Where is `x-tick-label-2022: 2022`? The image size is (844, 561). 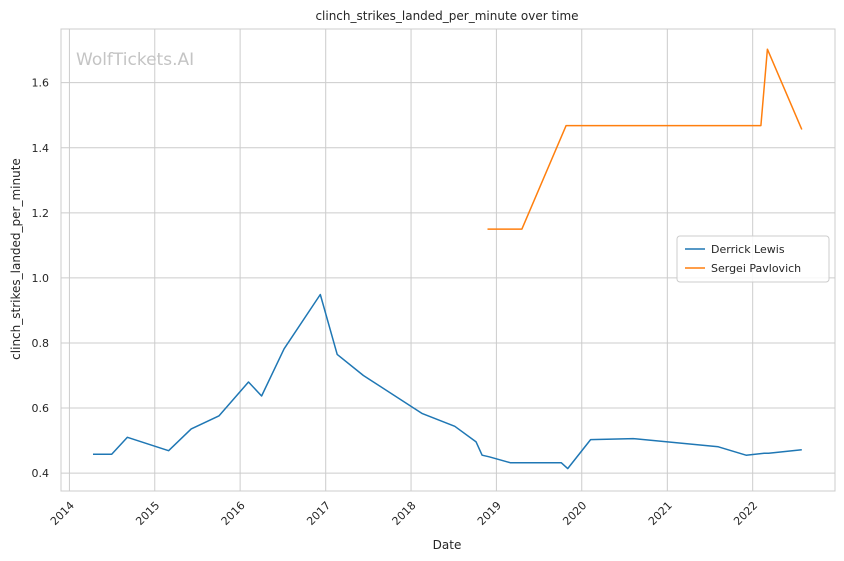 x-tick-label-2022: 2022 is located at coordinates (745, 513).